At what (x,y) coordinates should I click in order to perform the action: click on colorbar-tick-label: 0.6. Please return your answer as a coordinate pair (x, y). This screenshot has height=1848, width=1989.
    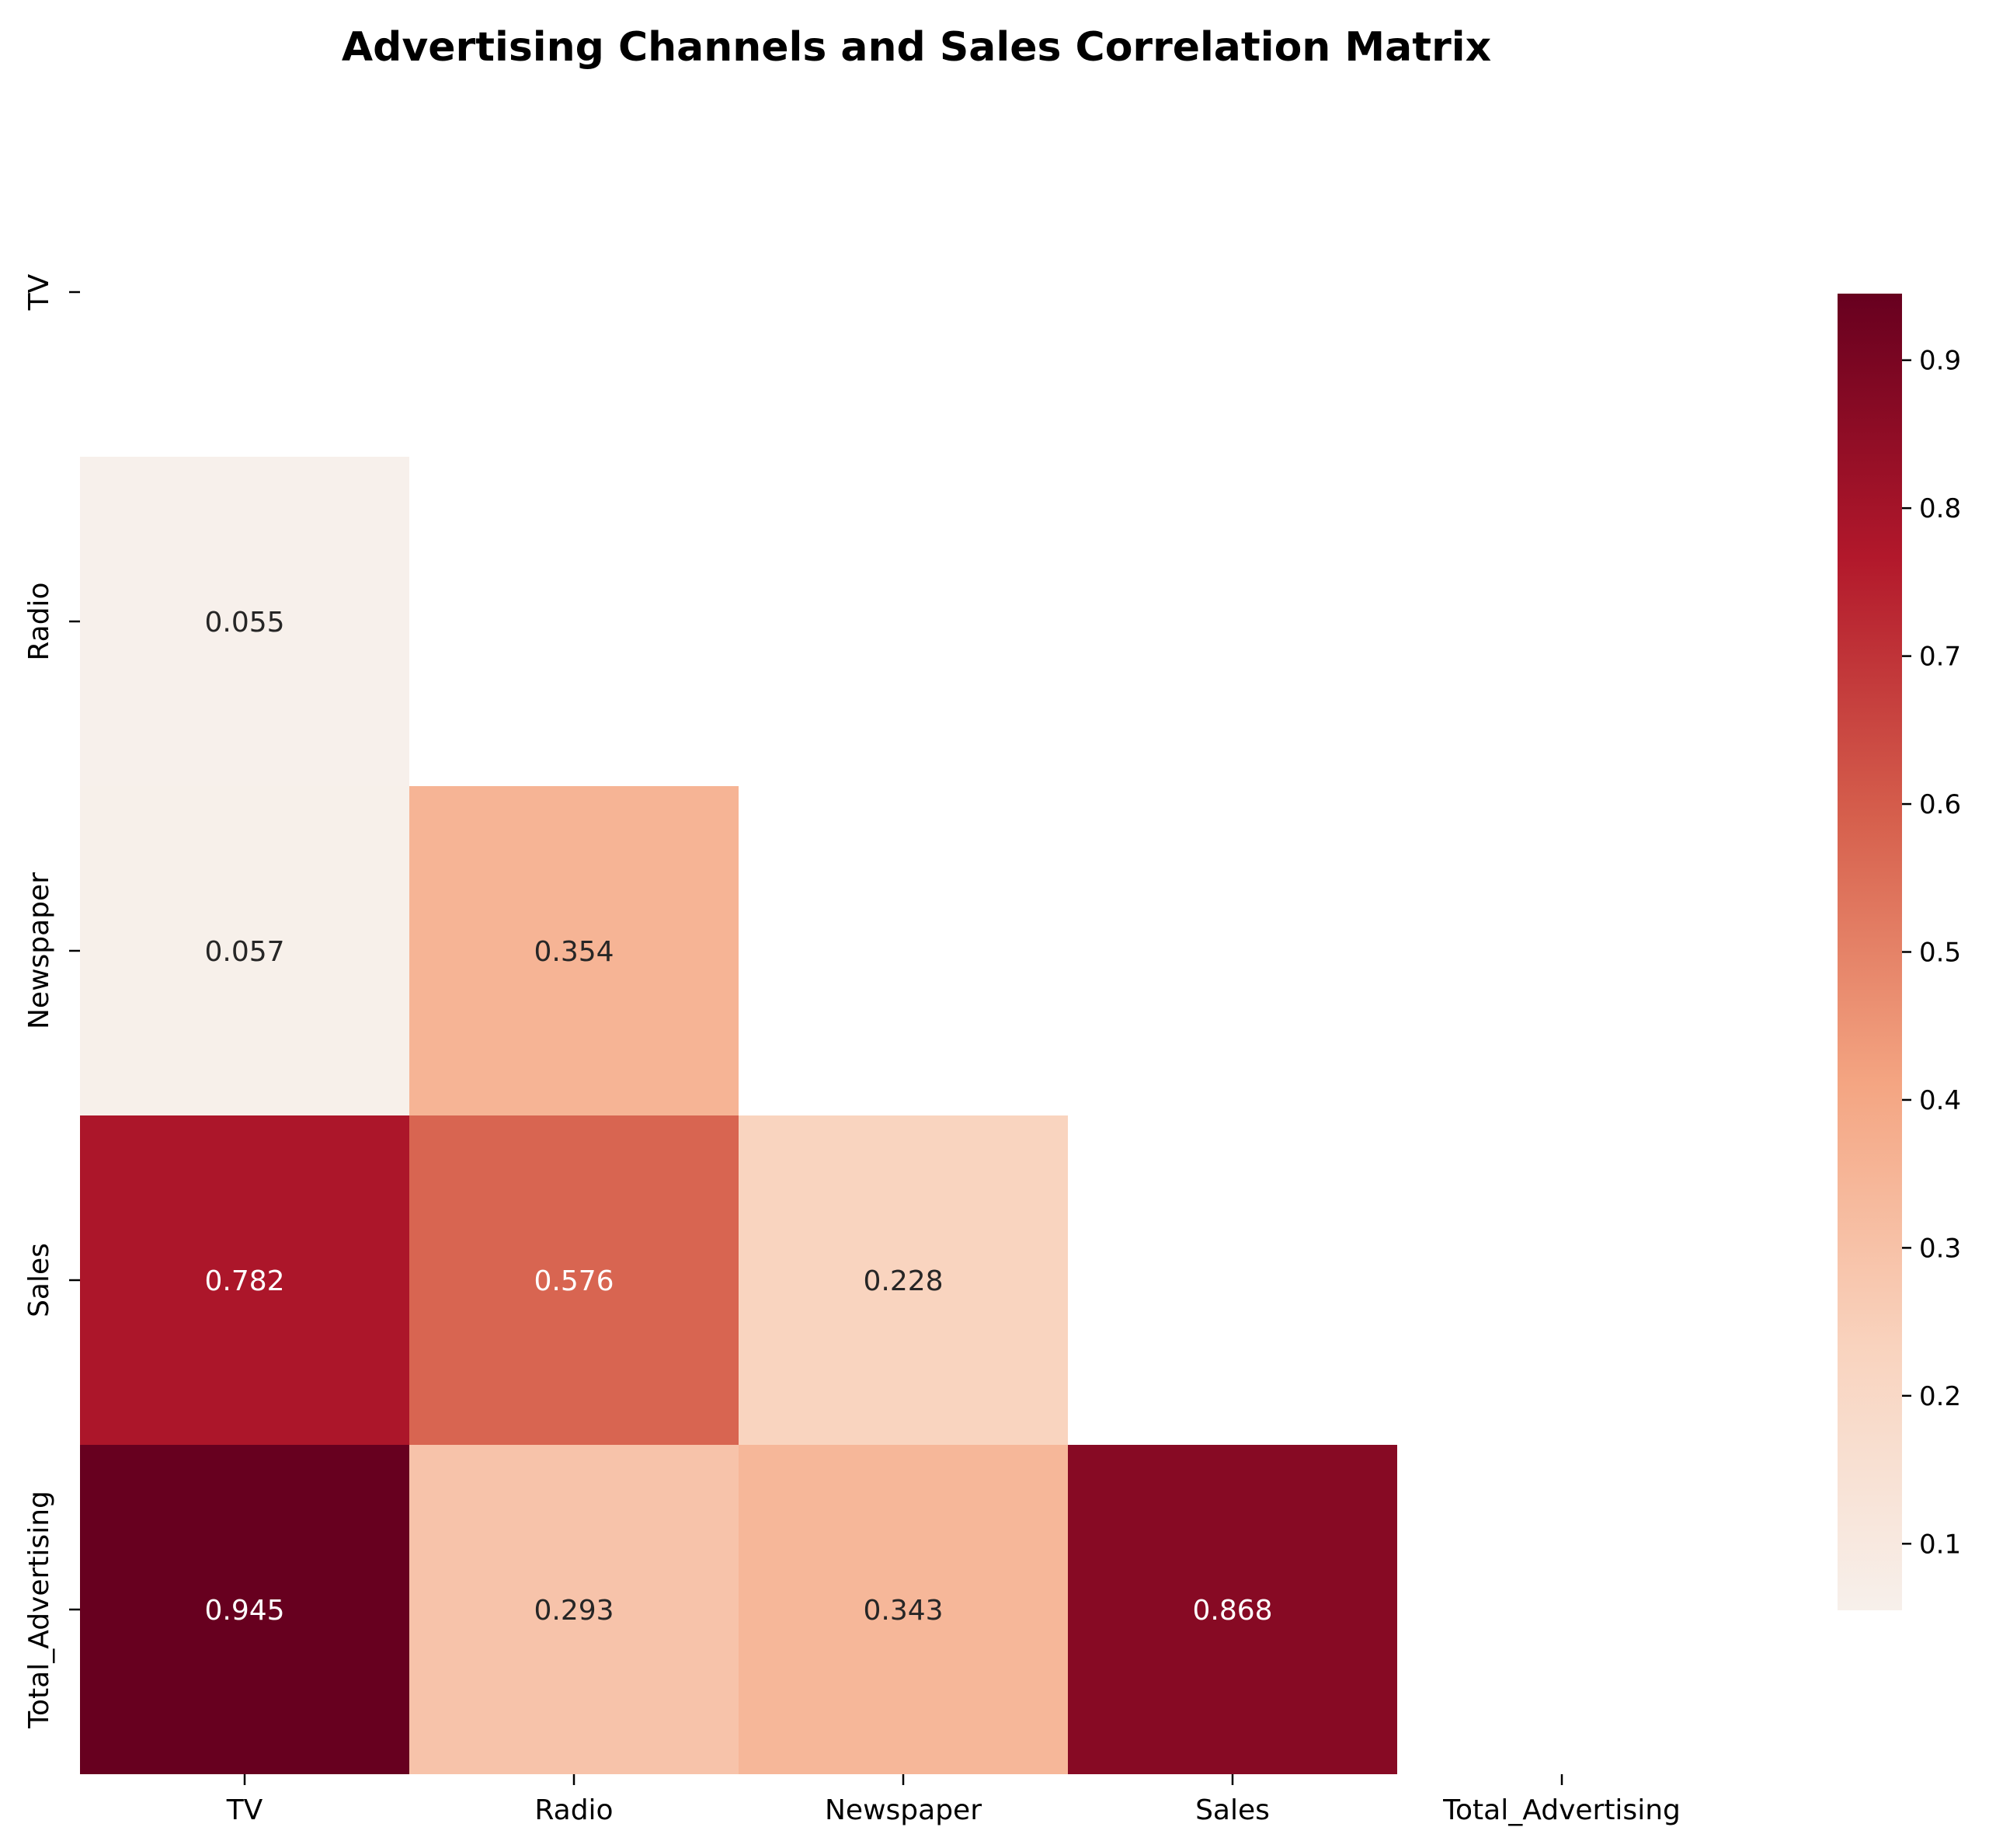
    Looking at the image, I should click on (1940, 805).